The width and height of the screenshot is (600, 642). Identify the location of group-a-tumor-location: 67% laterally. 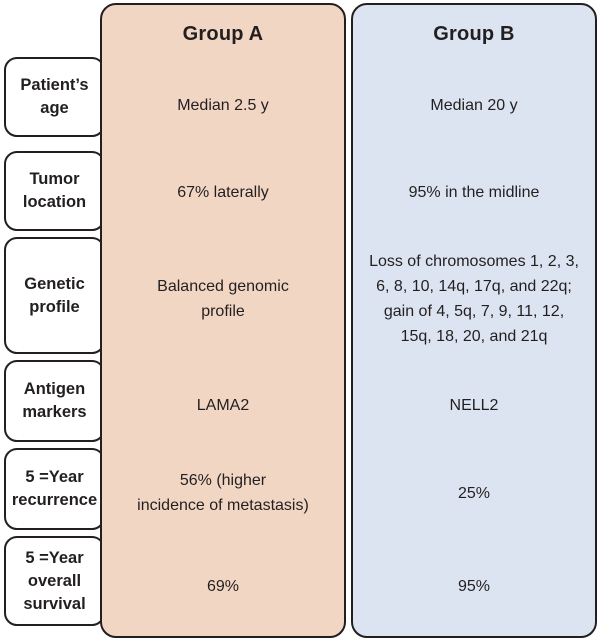
(223, 192).